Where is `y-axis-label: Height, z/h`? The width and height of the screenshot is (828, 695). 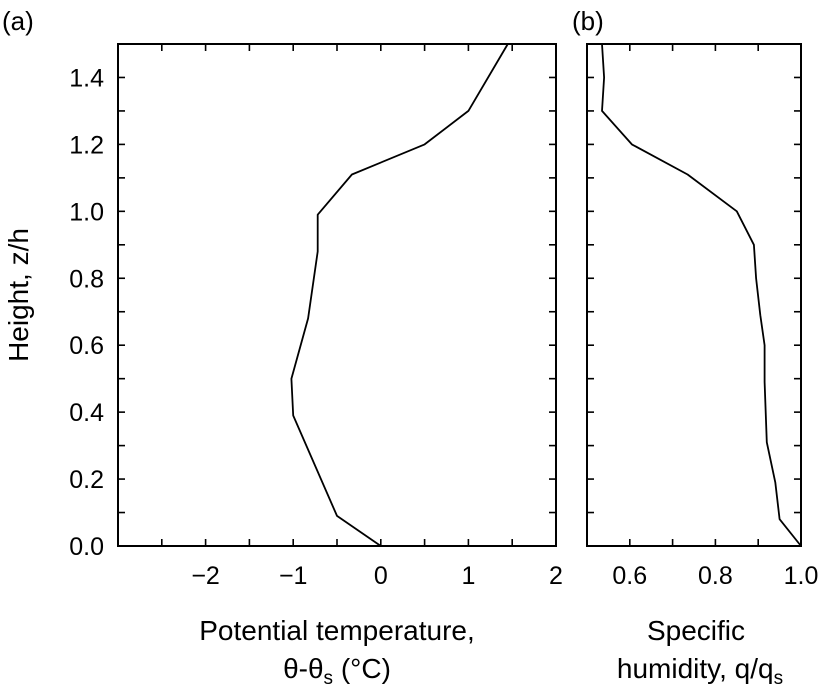 y-axis-label: Height, z/h is located at coordinates (18, 295).